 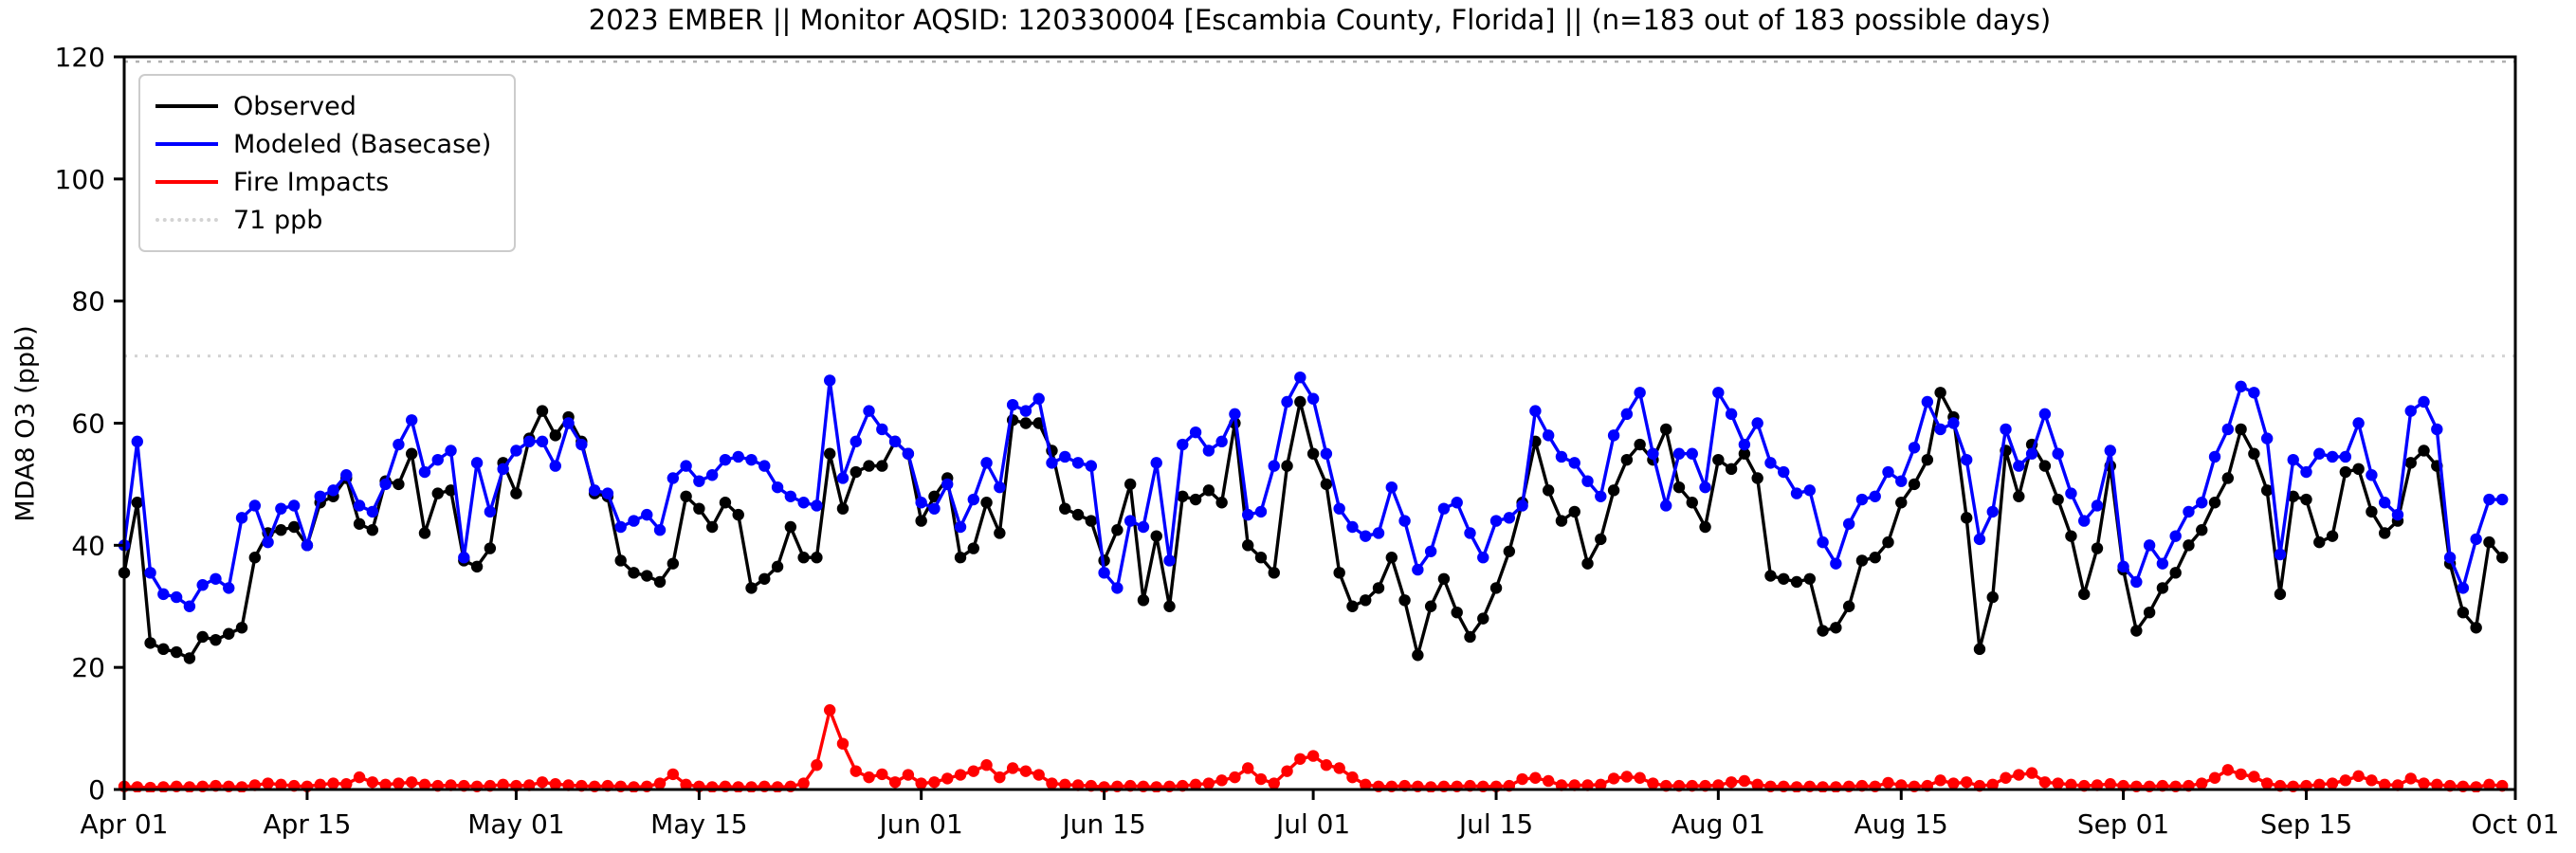 What do you see at coordinates (920, 824) in the screenshot?
I see `x-tick-label: Jun 01` at bounding box center [920, 824].